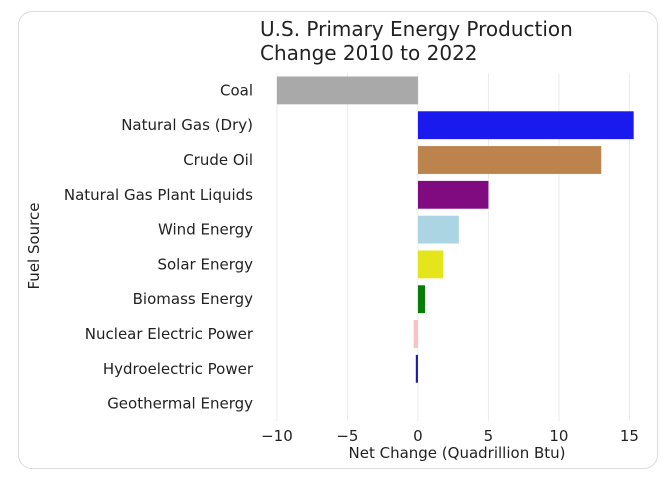 Image resolution: width=671 pixels, height=480 pixels. Describe the element at coordinates (205, 230) in the screenshot. I see `y-tick-label-4: Wind Energy` at that location.